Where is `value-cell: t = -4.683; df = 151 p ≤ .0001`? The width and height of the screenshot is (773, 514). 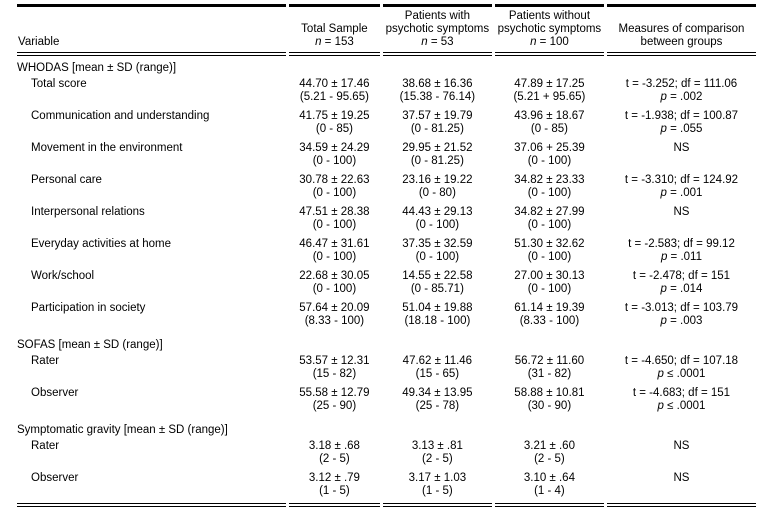 value-cell: t = -4.683; df = 151 p ≤ .0001 is located at coordinates (681, 399).